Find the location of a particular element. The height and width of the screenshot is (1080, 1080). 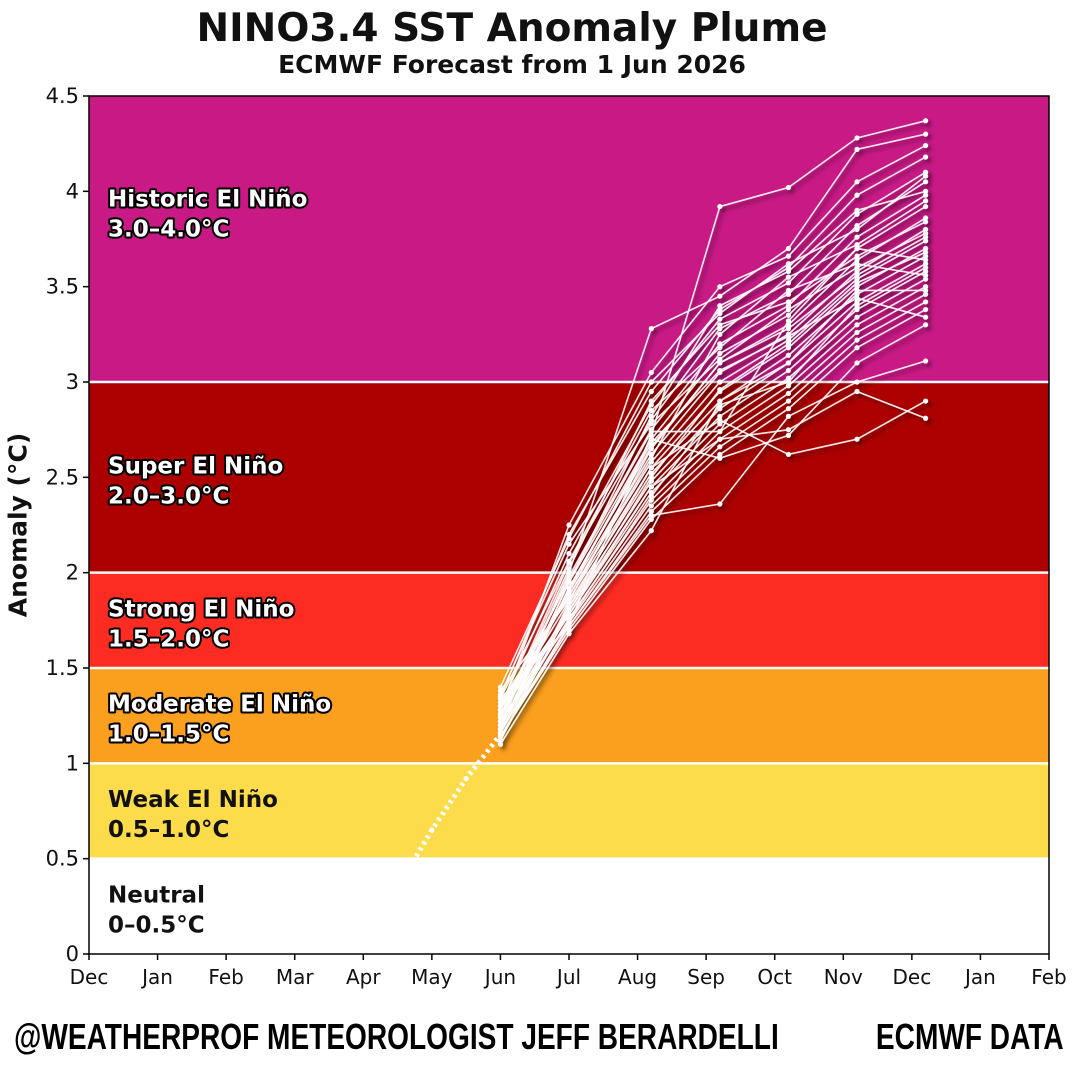

band-range-1: 0.5–1.0°C is located at coordinates (168, 830).